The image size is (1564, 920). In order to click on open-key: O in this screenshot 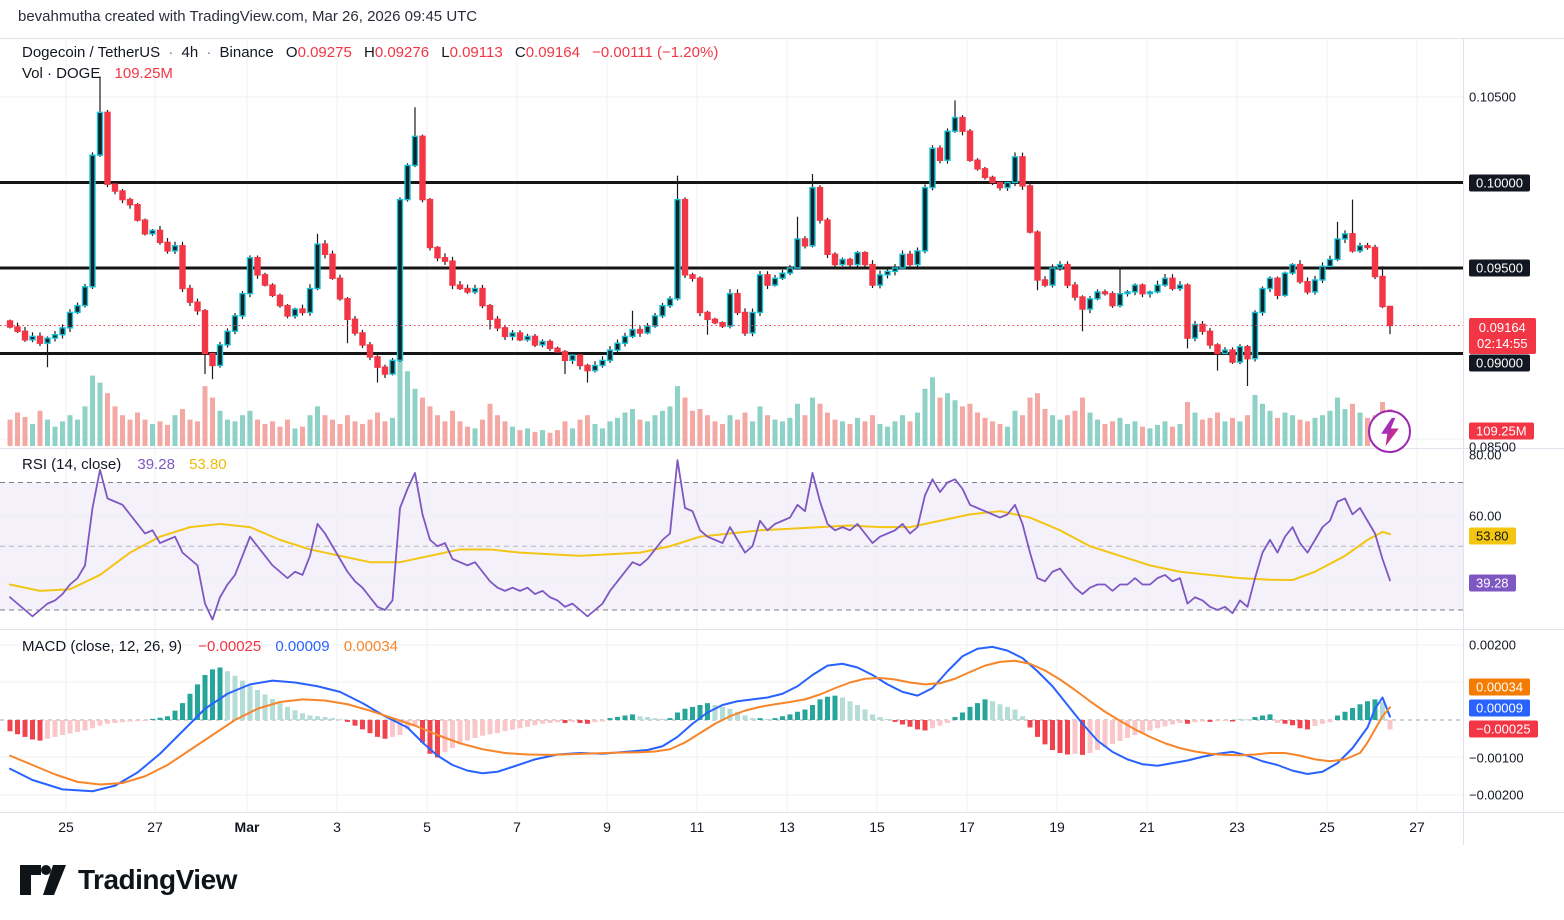, I will do `click(291, 52)`.